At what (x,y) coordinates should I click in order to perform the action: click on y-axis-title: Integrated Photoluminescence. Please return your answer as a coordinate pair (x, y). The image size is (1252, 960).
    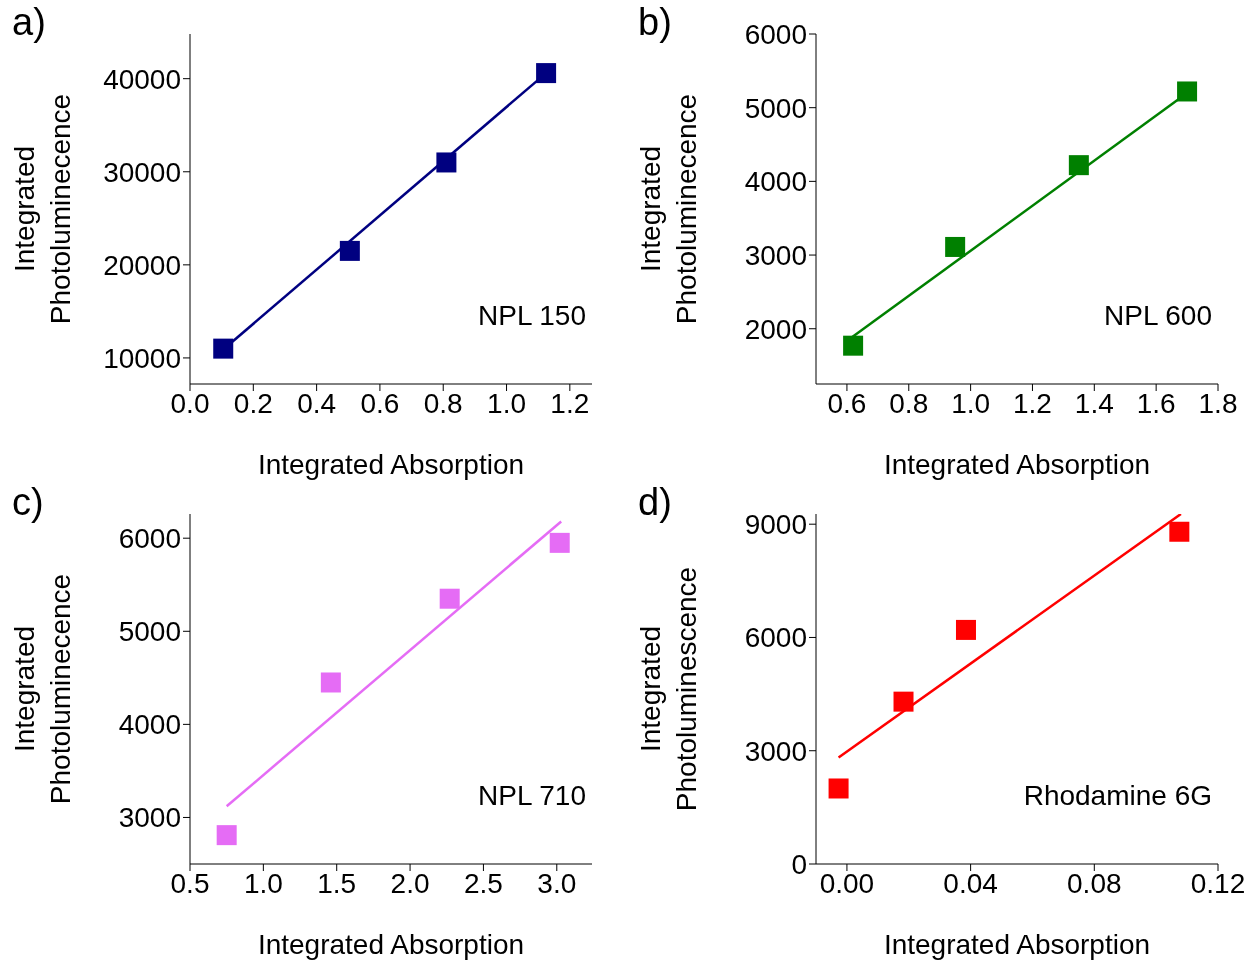
    Looking at the image, I should click on (668, 689).